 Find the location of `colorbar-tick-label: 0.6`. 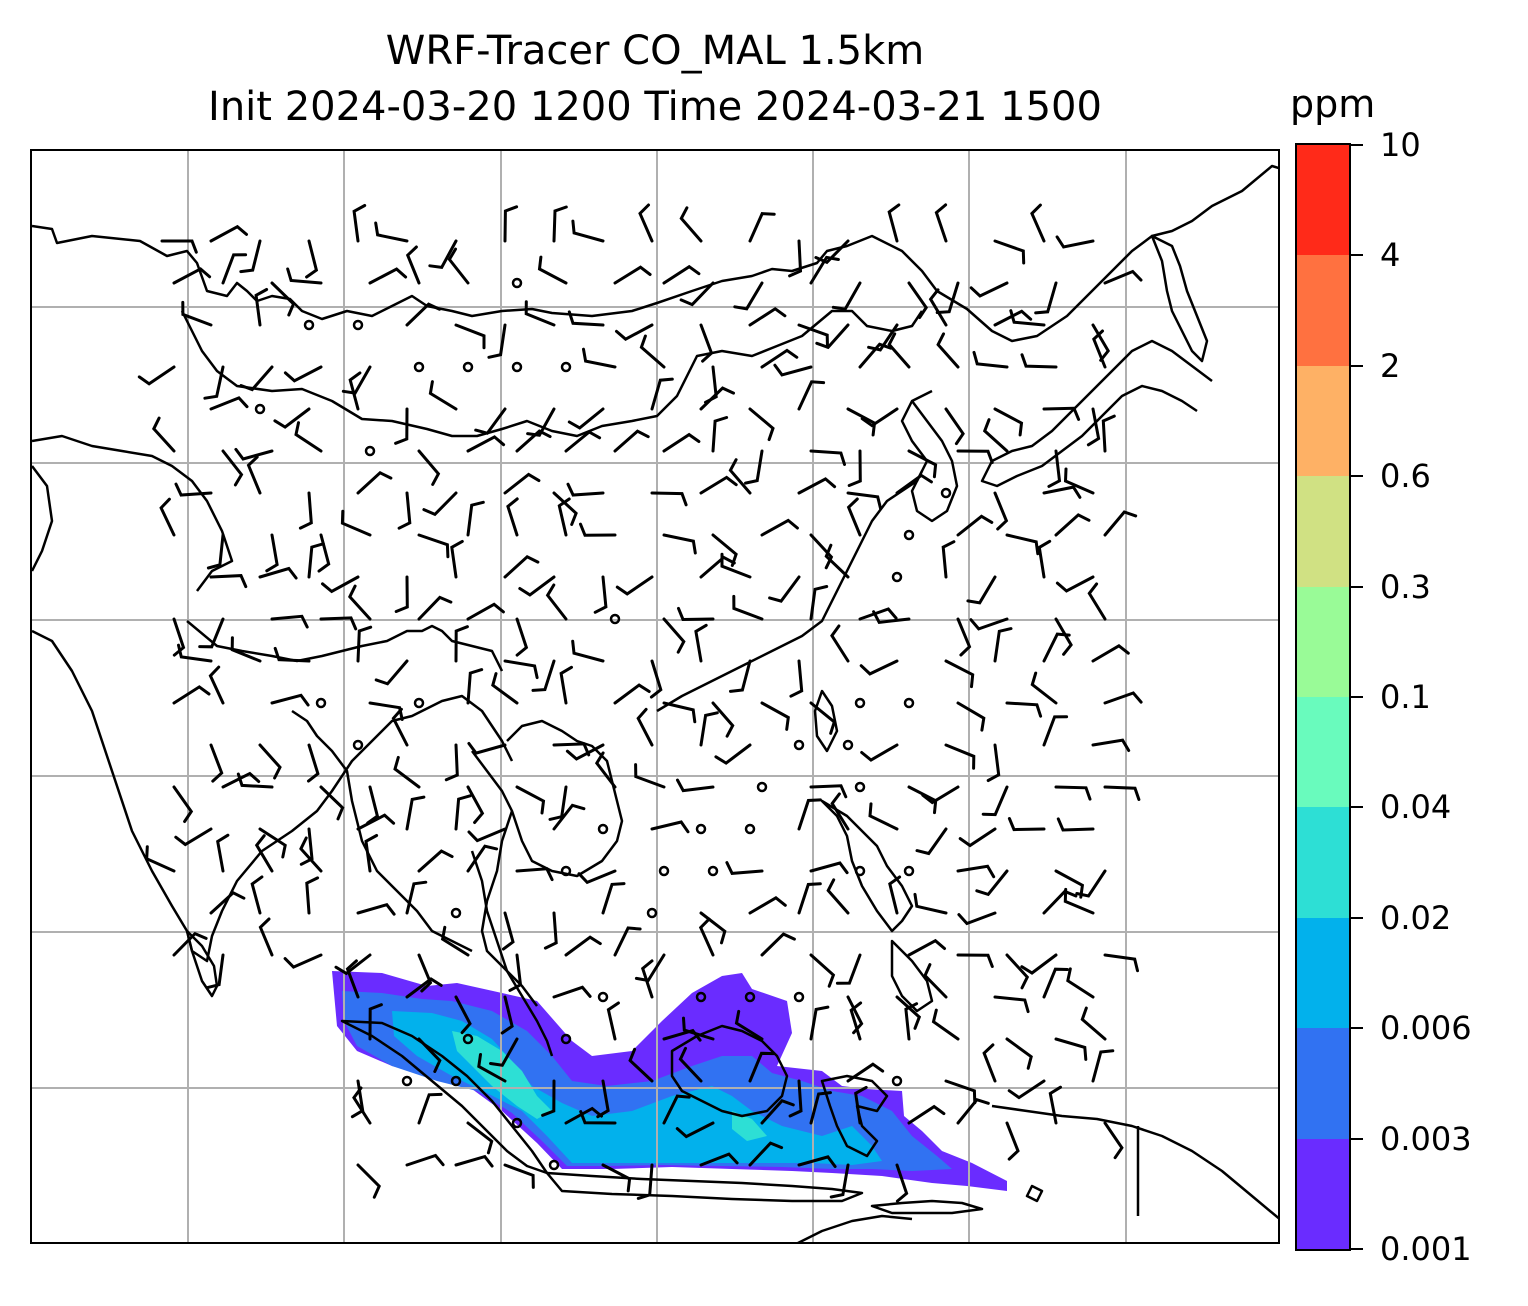

colorbar-tick-label: 0.6 is located at coordinates (1405, 476).